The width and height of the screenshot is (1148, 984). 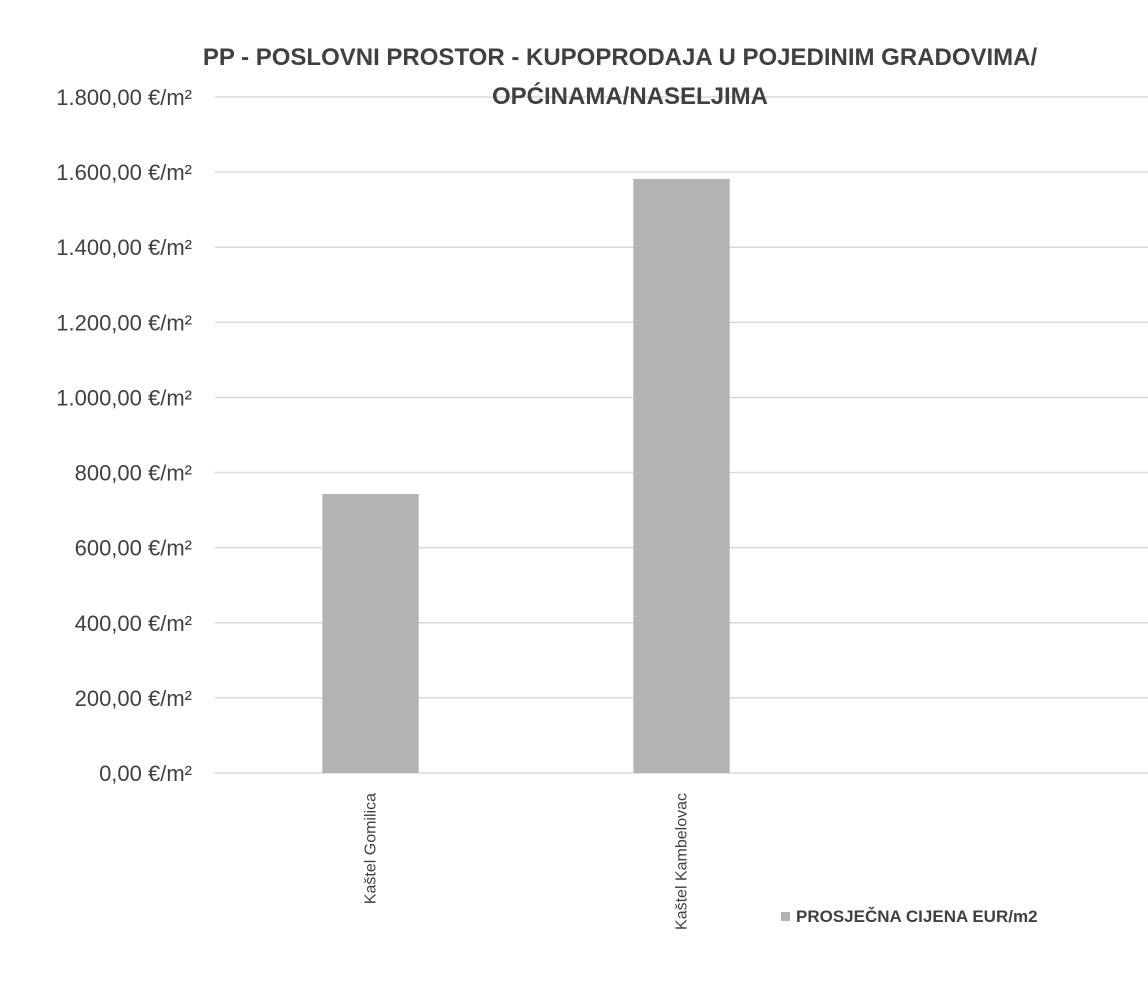 I want to click on y-tick-label: 400,00 €/m², so click(x=133, y=623).